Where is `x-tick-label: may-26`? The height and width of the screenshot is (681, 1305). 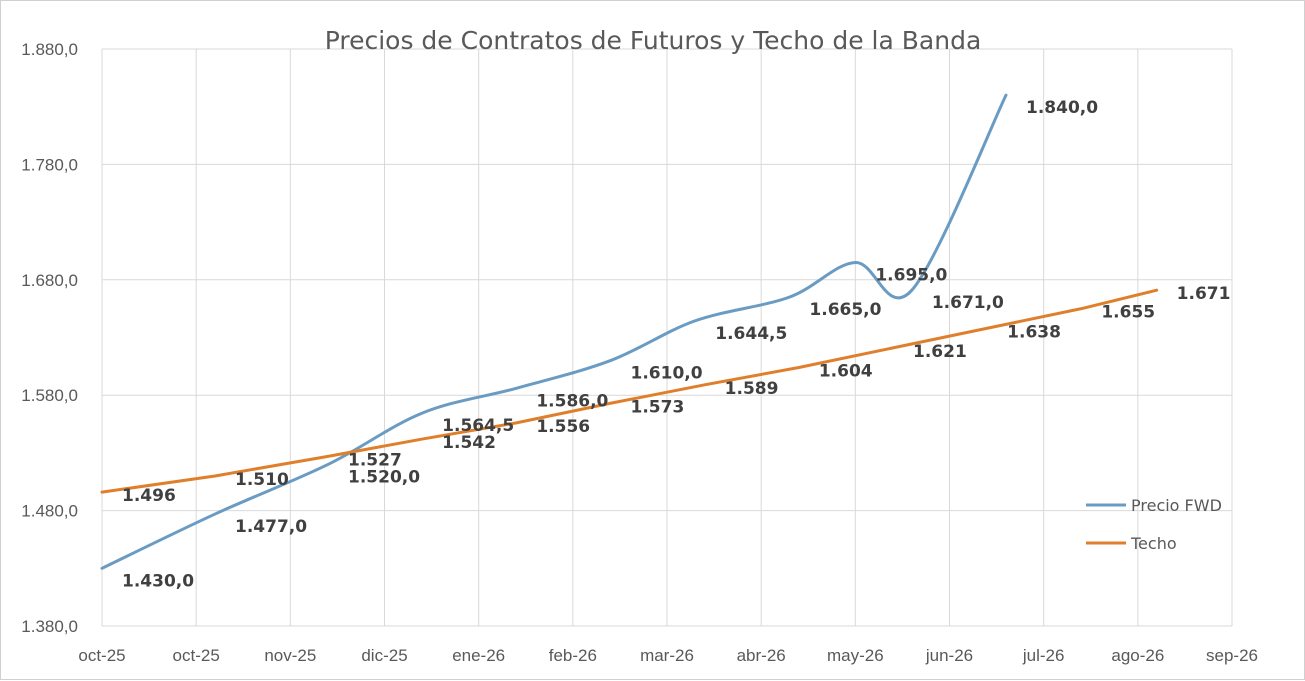 x-tick-label: may-26 is located at coordinates (855, 655).